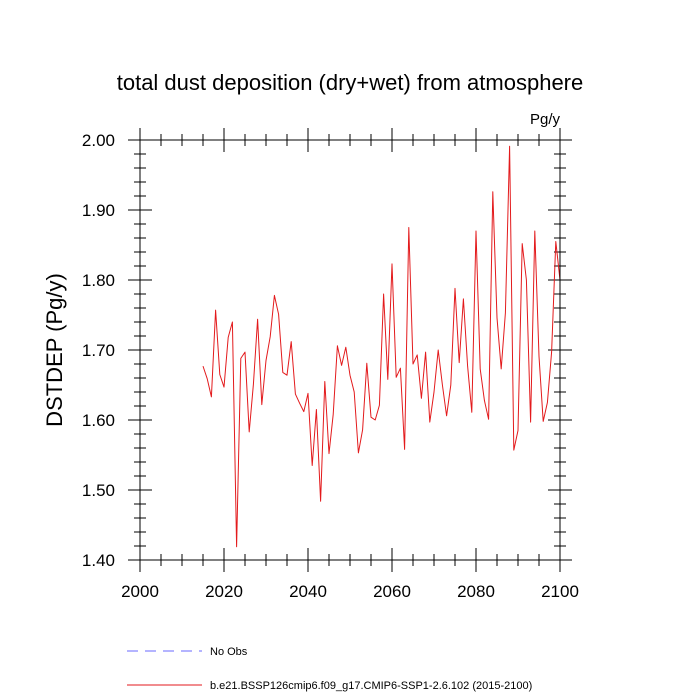 The height and width of the screenshot is (700, 700). I want to click on y-axis-label: DSTDEP (Pg/y), so click(54, 350).